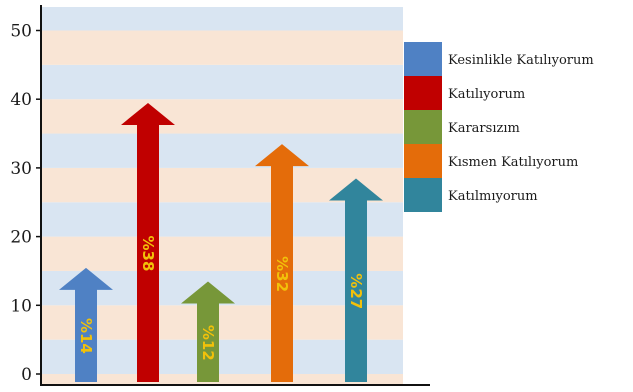  Describe the element at coordinates (521, 60) in the screenshot. I see `legend-label-1: Kesinlikle Katılıyorum` at that location.